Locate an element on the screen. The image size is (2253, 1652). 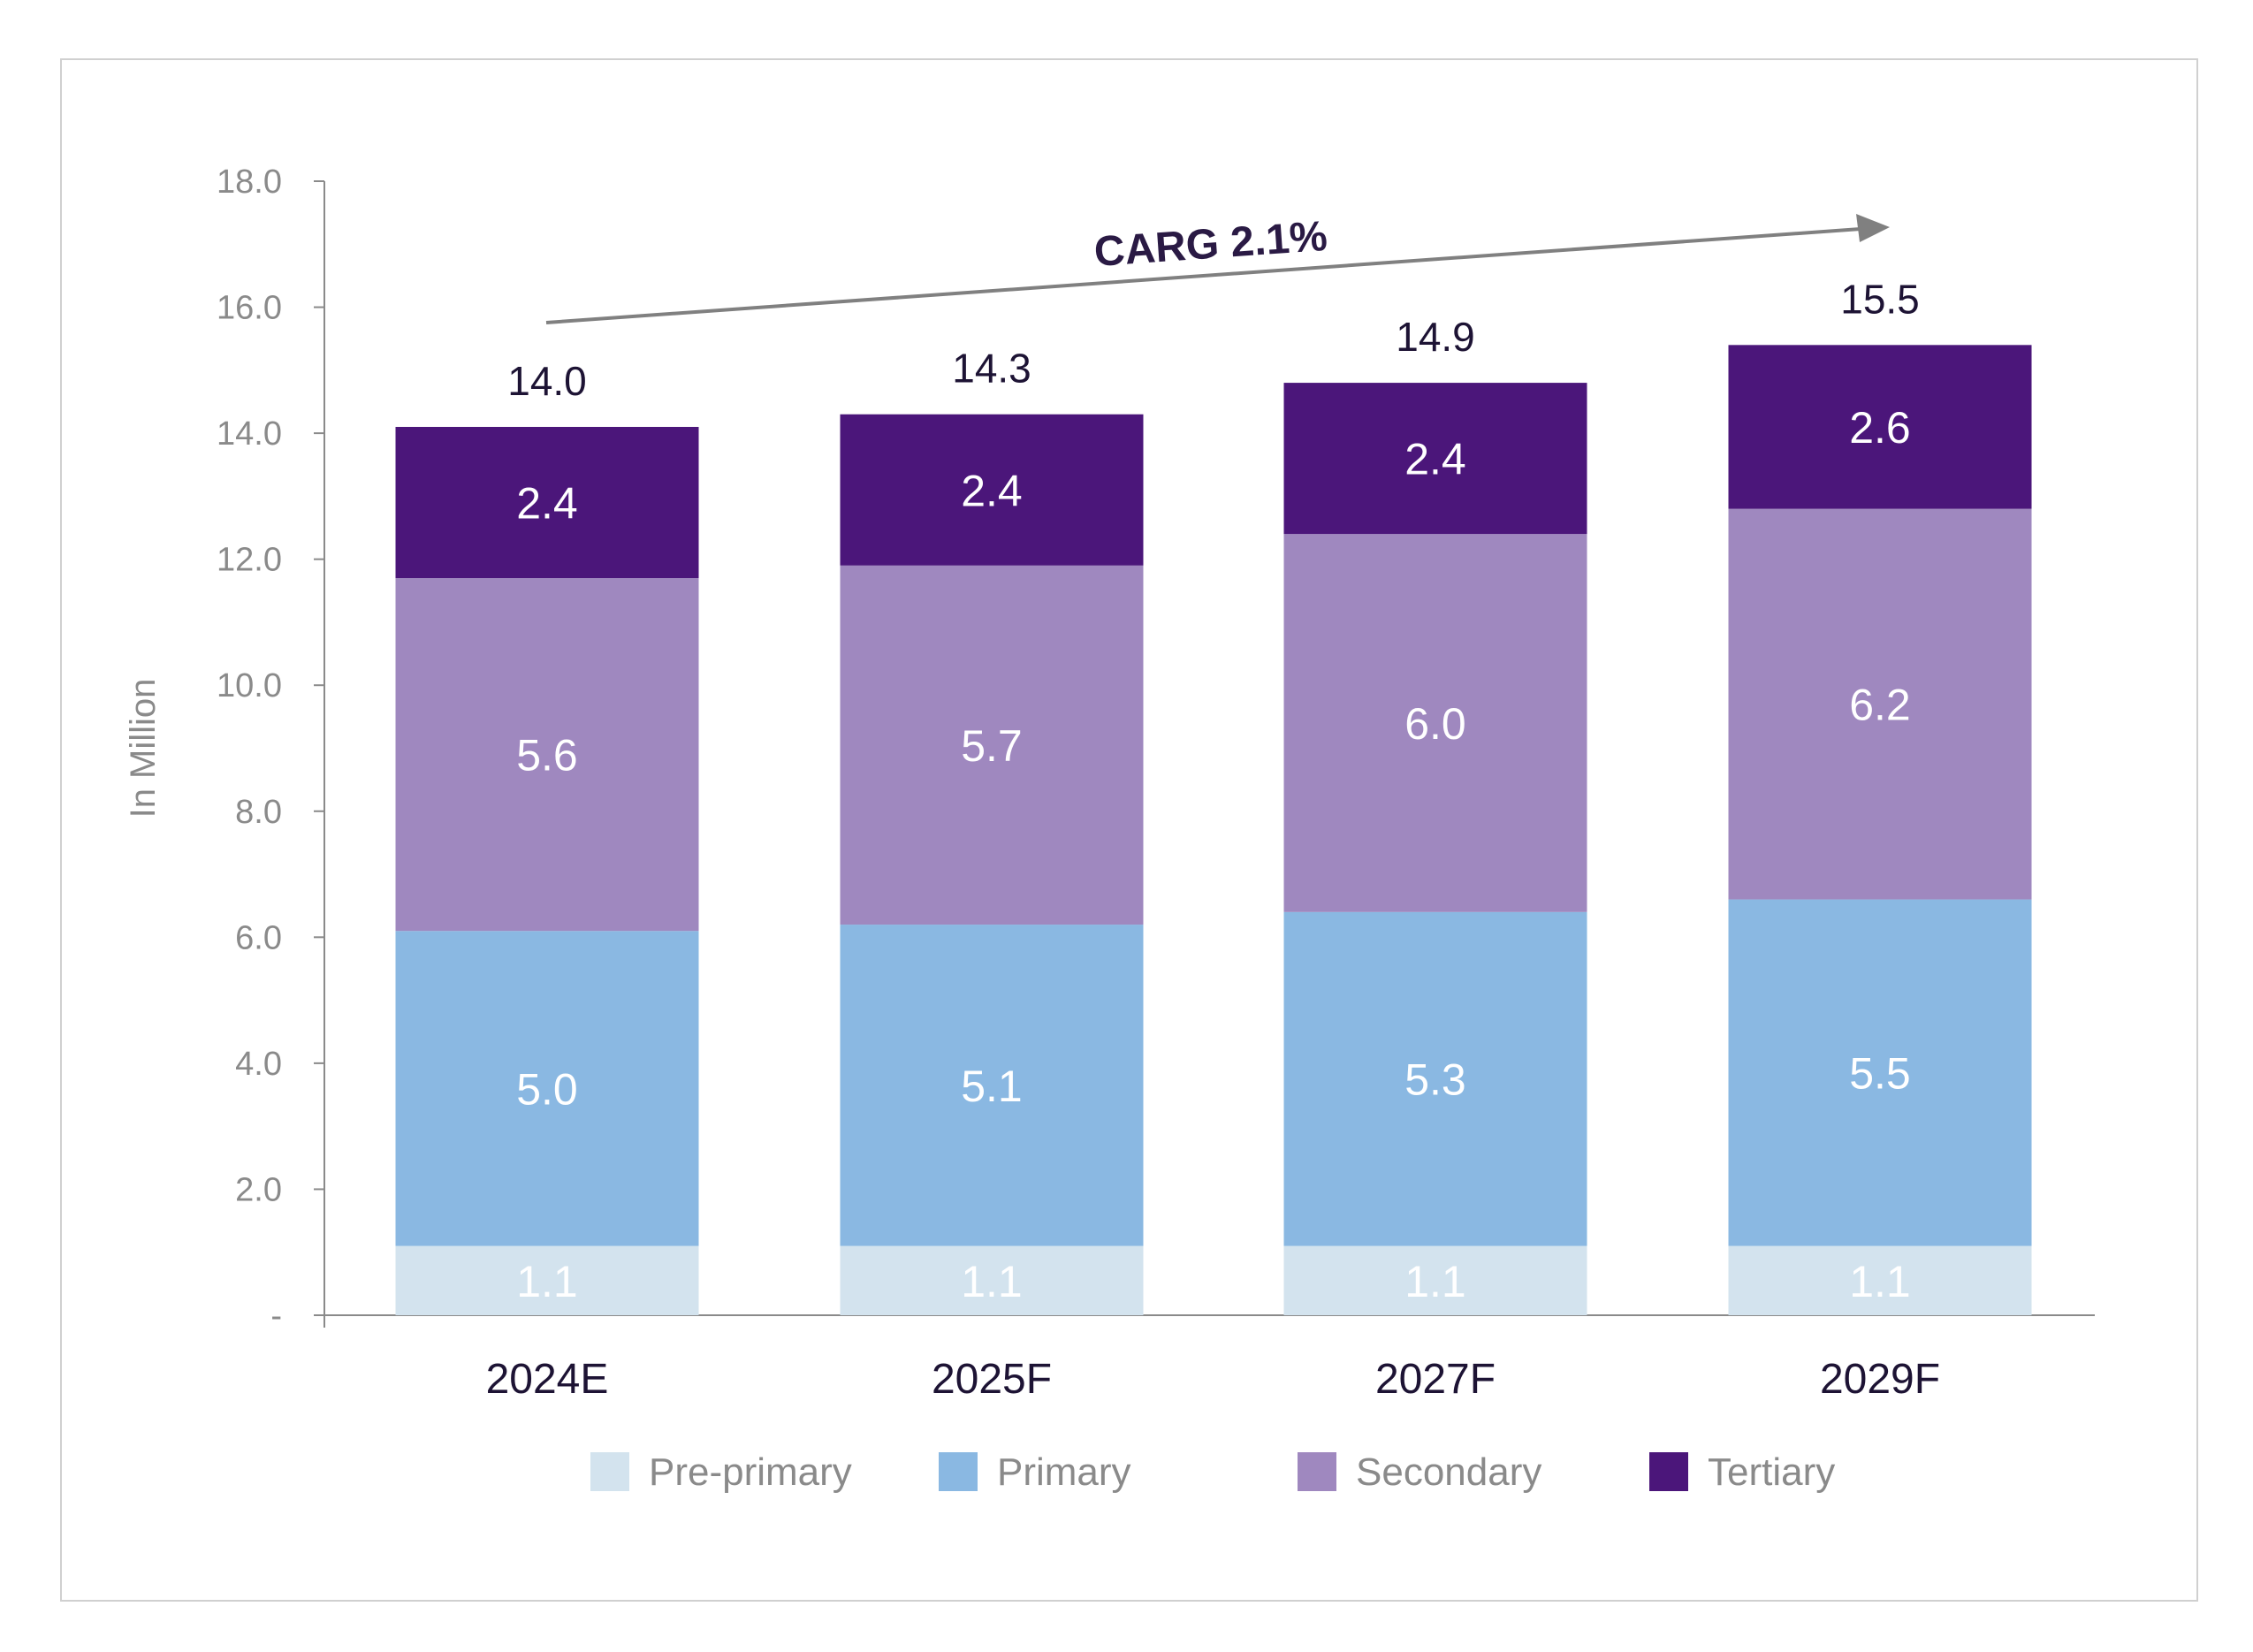
y-tick-label: 2.0 is located at coordinates (259, 1190).